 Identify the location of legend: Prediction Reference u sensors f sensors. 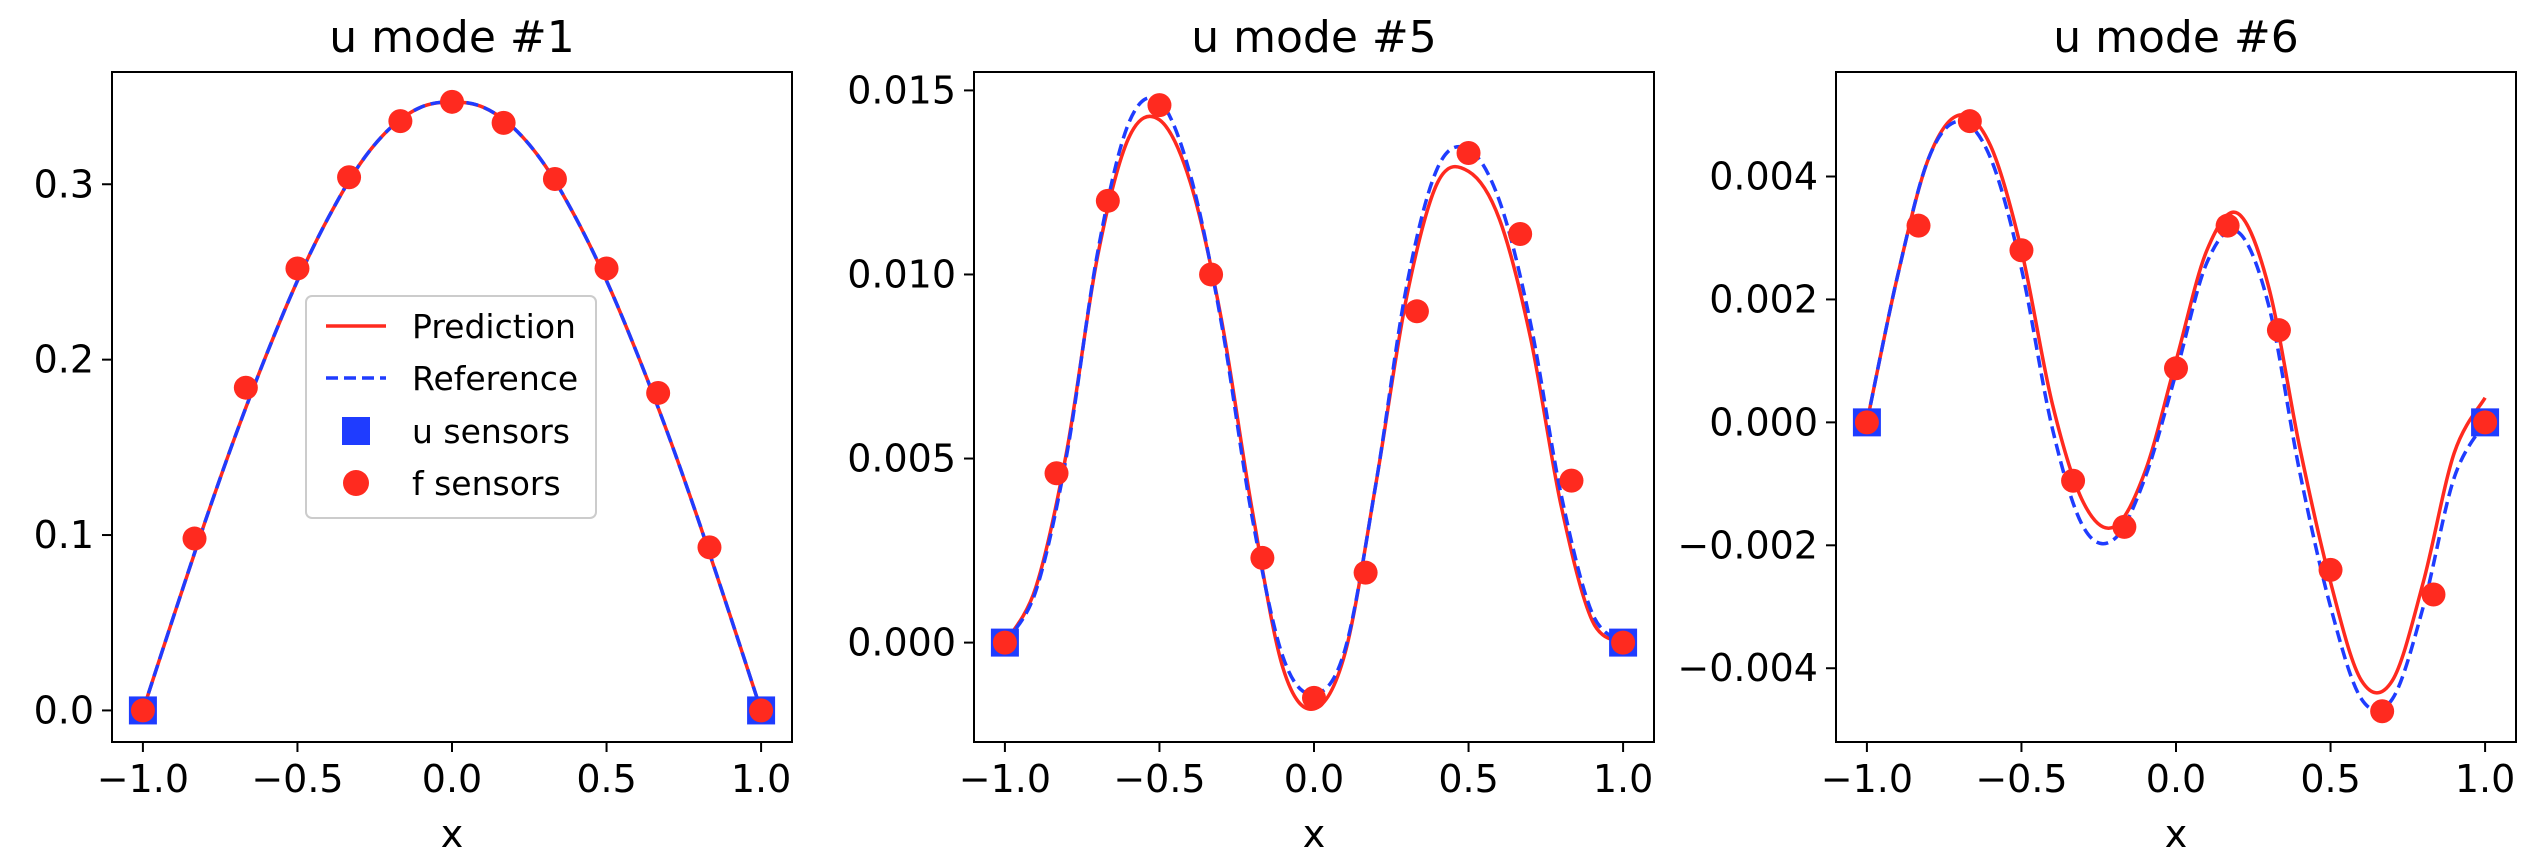
(451, 407).